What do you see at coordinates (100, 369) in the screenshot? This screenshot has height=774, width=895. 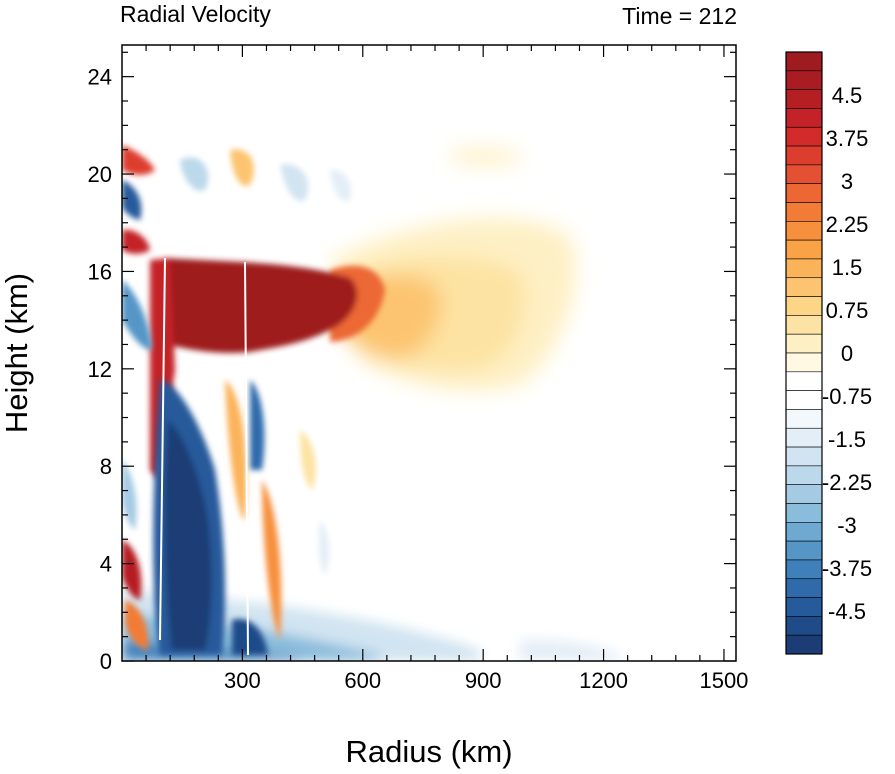 I see `y-tick-label: 12` at bounding box center [100, 369].